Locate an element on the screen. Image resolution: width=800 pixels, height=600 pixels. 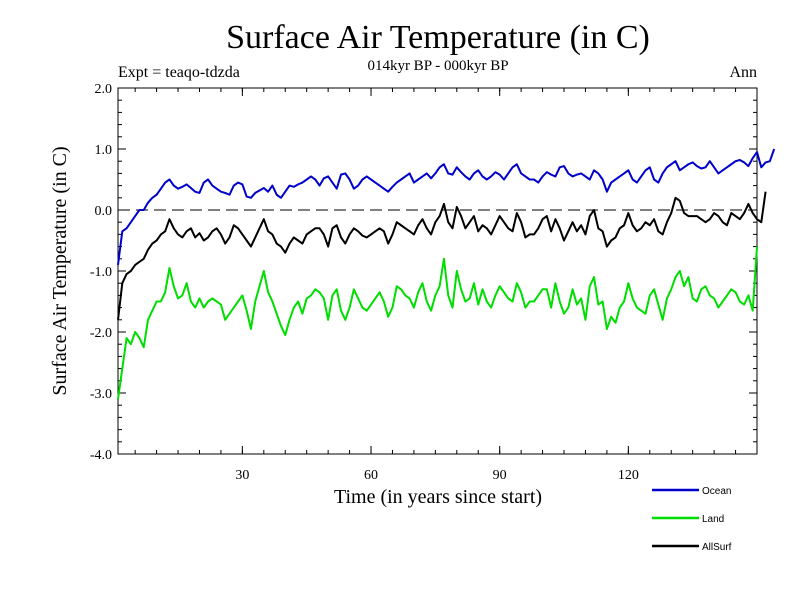
y-tick-label: -1.0 is located at coordinates (101, 272).